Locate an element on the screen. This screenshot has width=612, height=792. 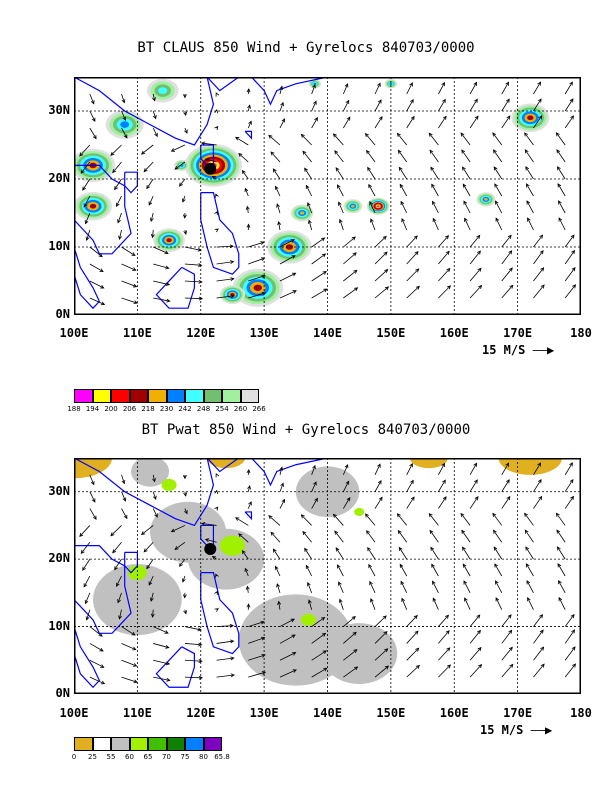
colorbar-label: 25 is located at coordinates (92, 757).